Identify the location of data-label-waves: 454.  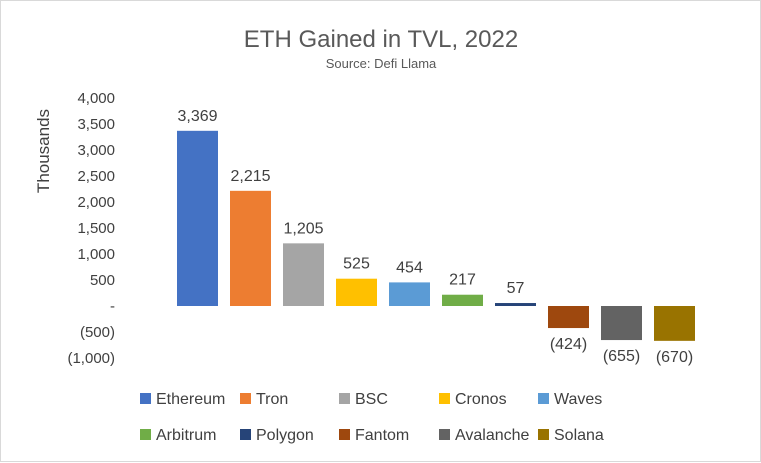
(409, 267).